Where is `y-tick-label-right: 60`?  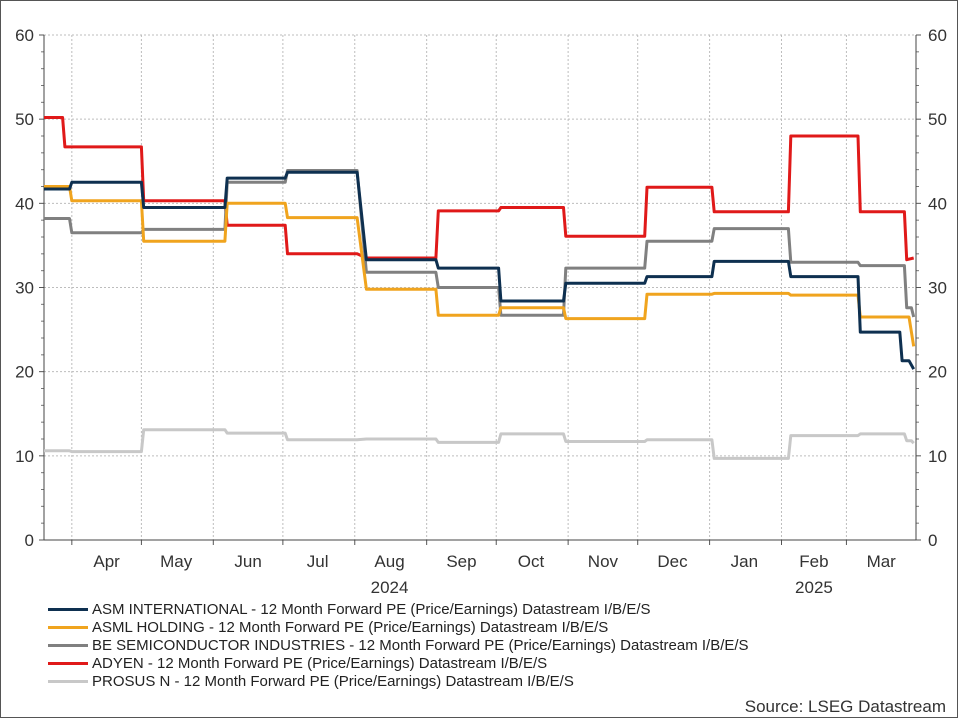 y-tick-label-right: 60 is located at coordinates (937, 35).